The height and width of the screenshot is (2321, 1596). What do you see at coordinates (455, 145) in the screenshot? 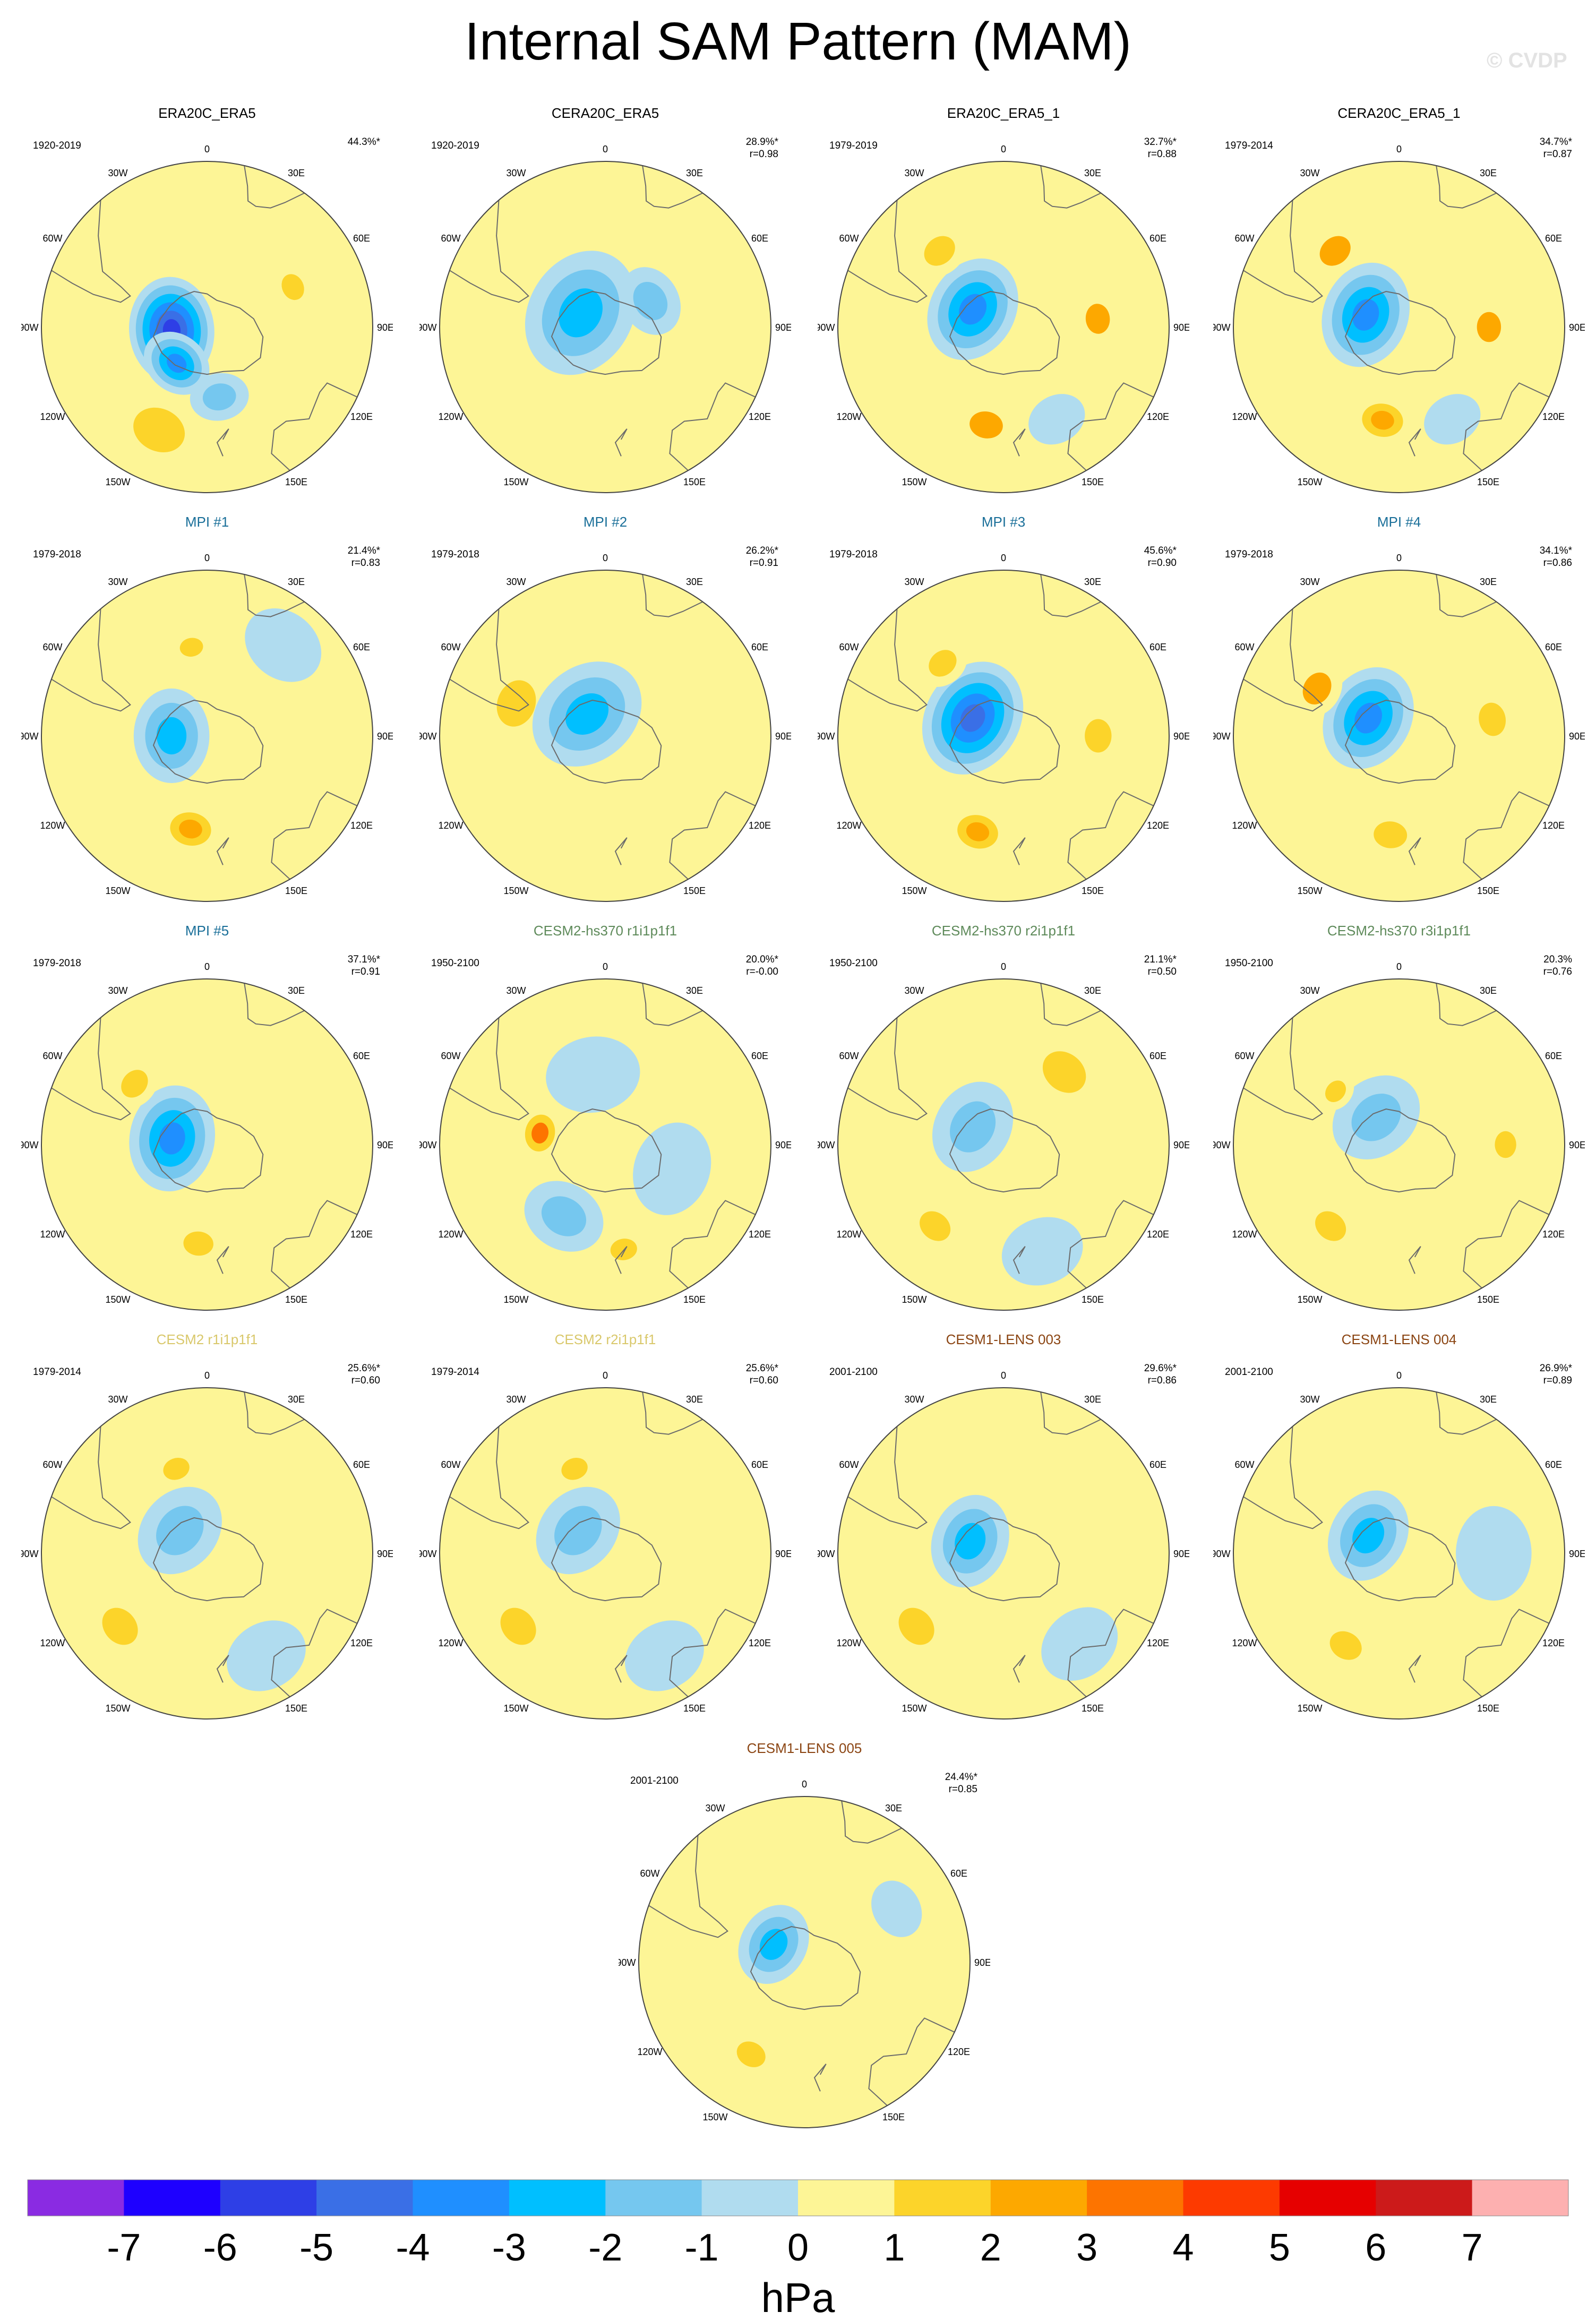
I see `panel-period: 1920-2019` at bounding box center [455, 145].